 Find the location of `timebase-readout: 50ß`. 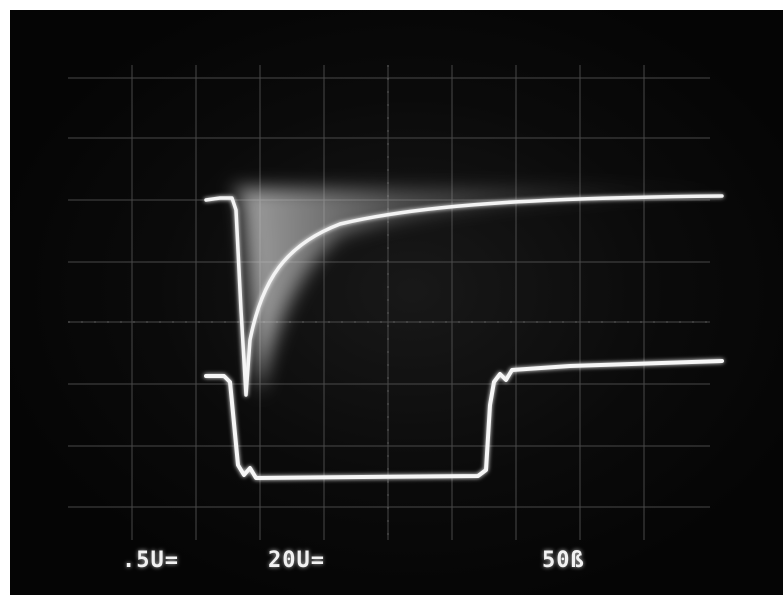

timebase-readout: 50ß is located at coordinates (563, 560).